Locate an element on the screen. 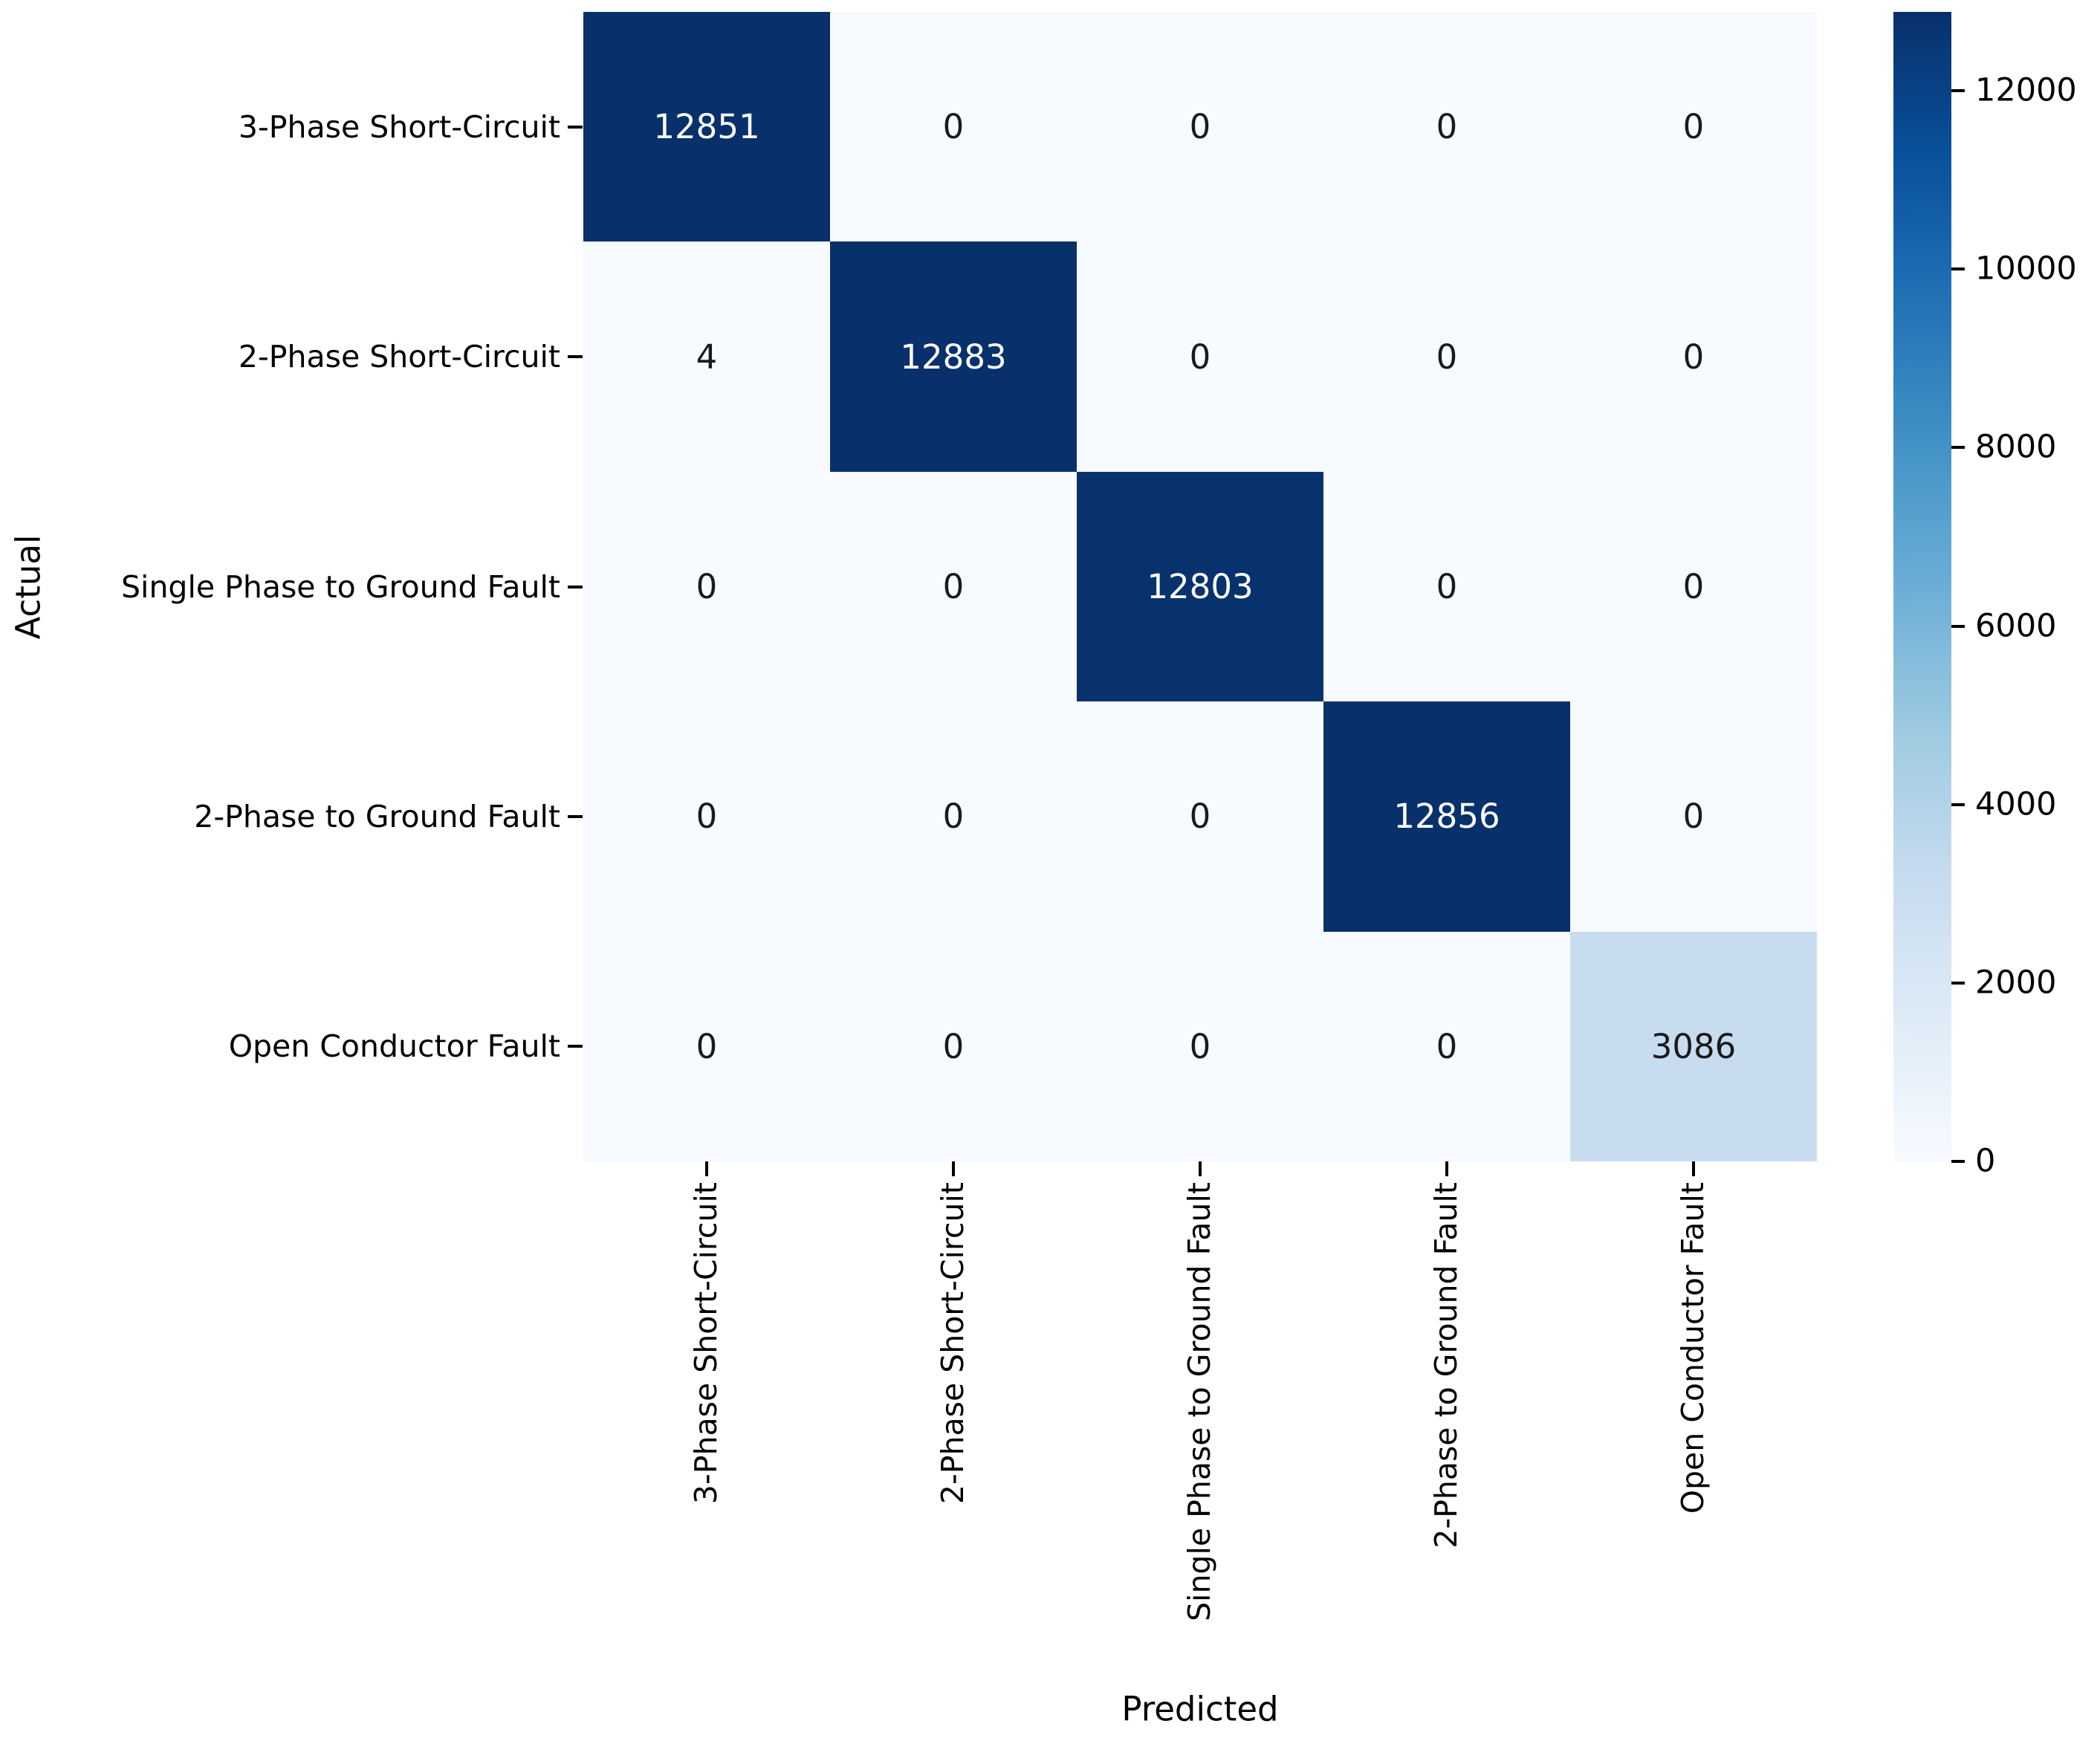  heatmap-cell: 12803 is located at coordinates (1200, 586).